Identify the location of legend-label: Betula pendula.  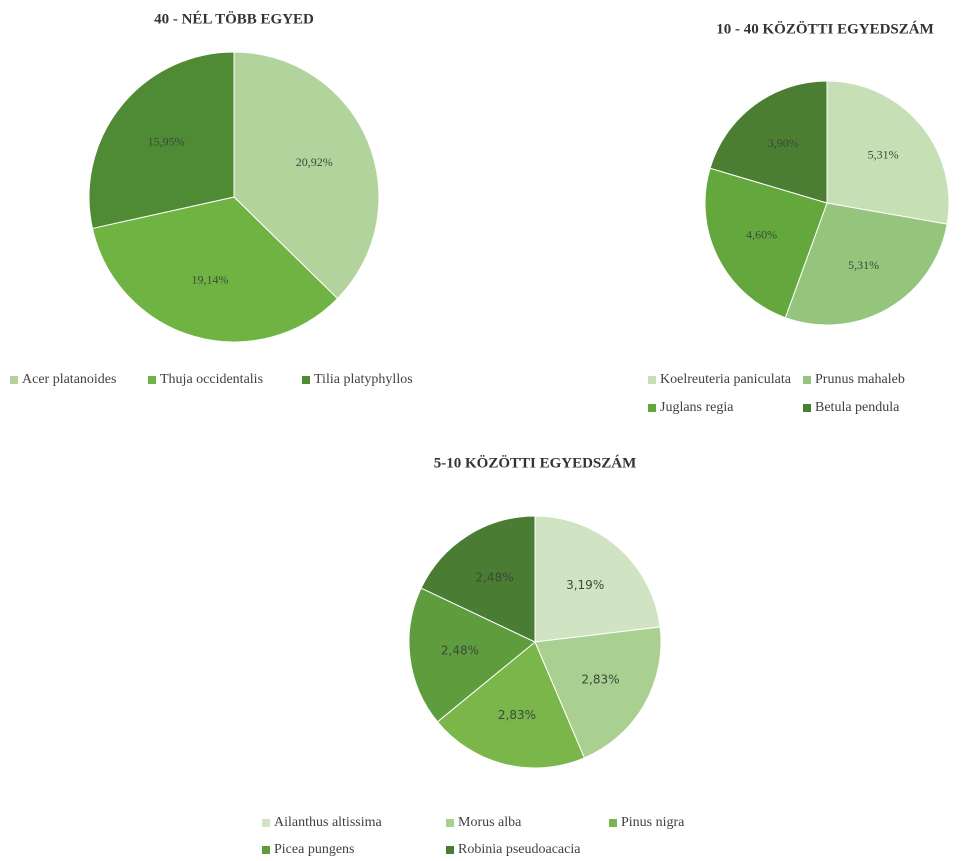
(857, 407).